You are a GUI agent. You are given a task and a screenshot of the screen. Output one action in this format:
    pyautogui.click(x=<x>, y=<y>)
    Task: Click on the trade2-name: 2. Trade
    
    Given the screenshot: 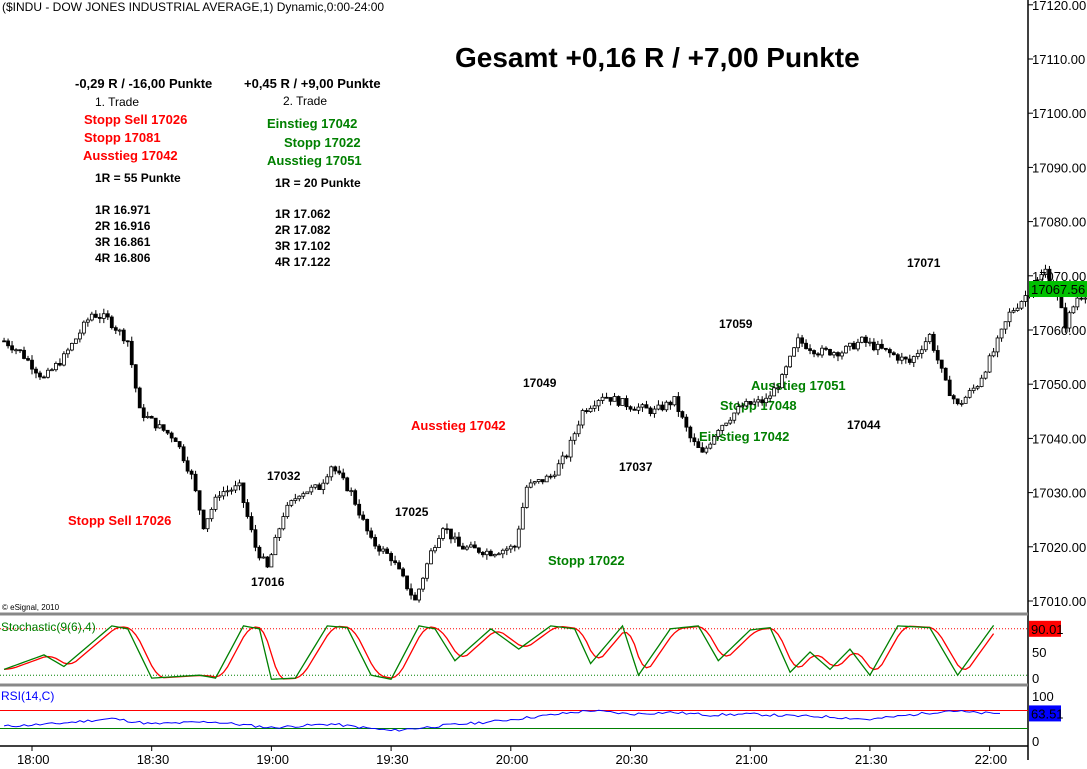 What is the action you would take?
    pyautogui.click(x=305, y=101)
    